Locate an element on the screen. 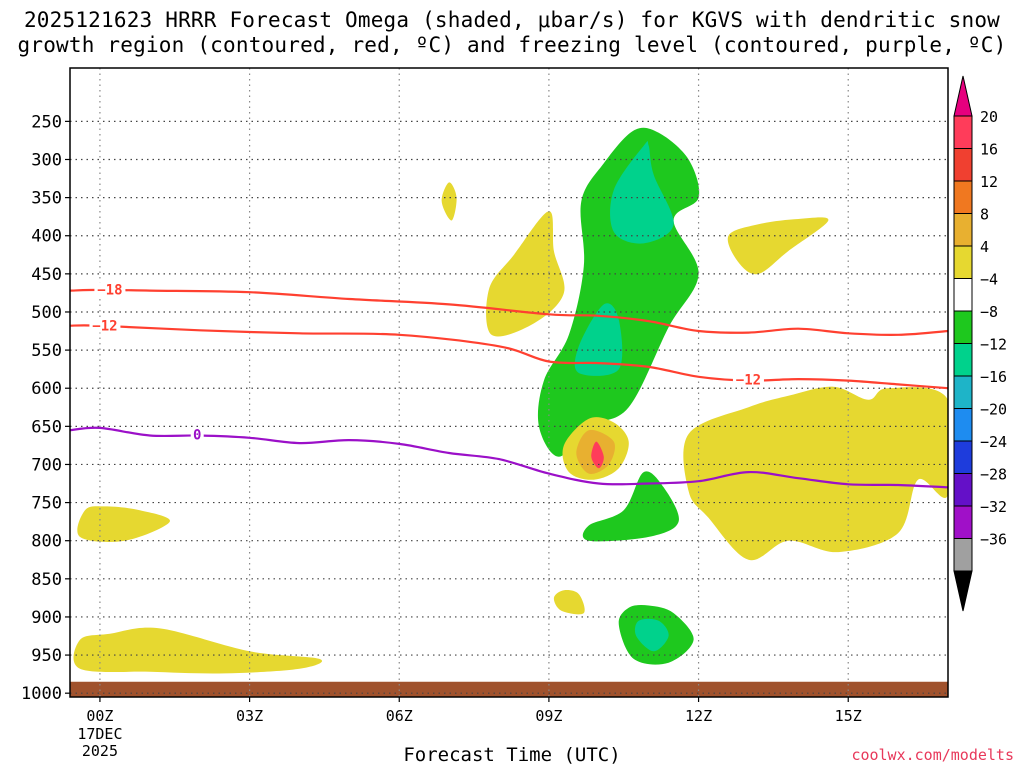  y-tick-label-600: 600 is located at coordinates (46, 389).